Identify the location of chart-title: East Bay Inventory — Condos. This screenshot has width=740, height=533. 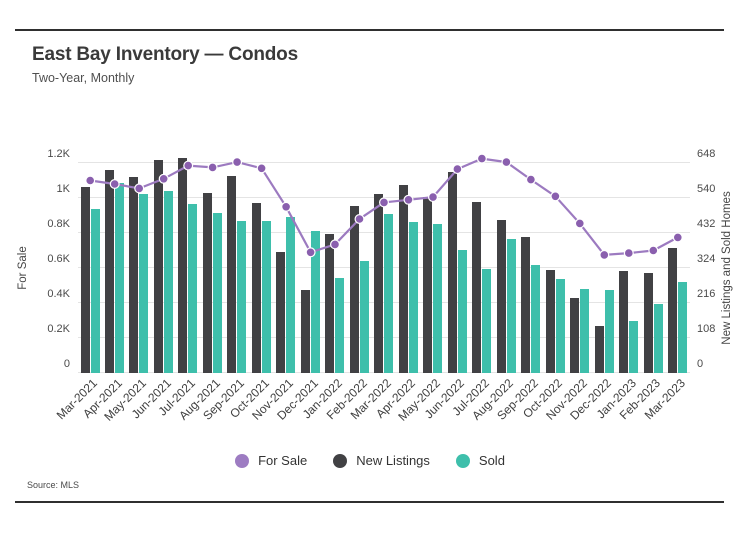
(165, 54).